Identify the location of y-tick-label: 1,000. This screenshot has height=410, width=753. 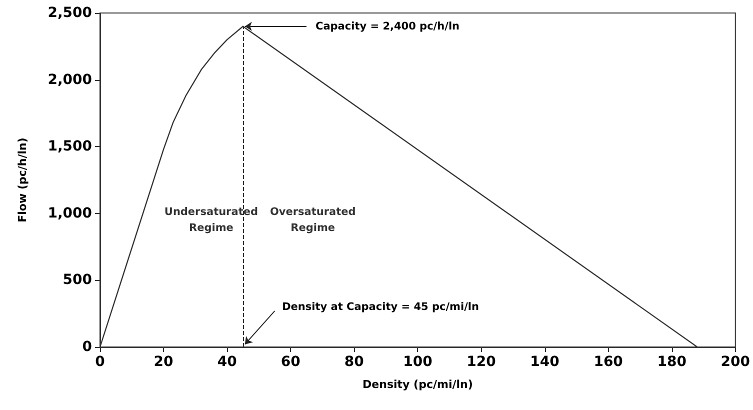
(70, 213).